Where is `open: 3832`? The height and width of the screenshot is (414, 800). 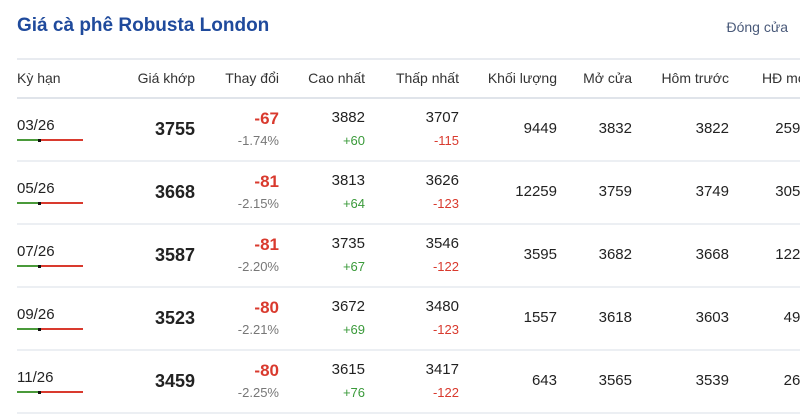 open: 3832 is located at coordinates (615, 128).